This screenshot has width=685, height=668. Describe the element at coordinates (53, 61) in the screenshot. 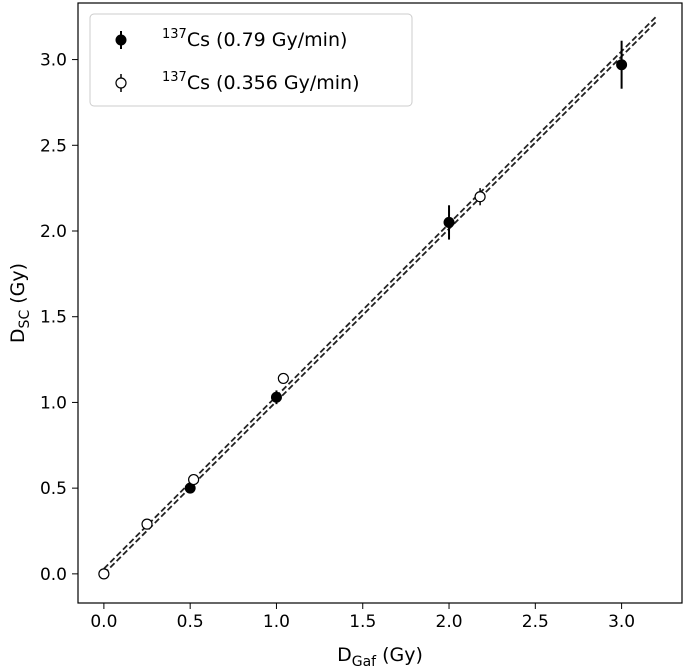

I see `y-tick-label: 3.0` at that location.